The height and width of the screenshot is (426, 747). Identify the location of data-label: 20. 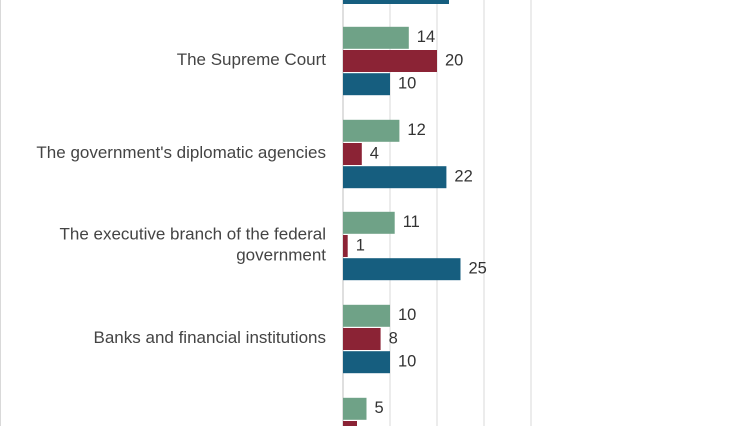
(454, 60).